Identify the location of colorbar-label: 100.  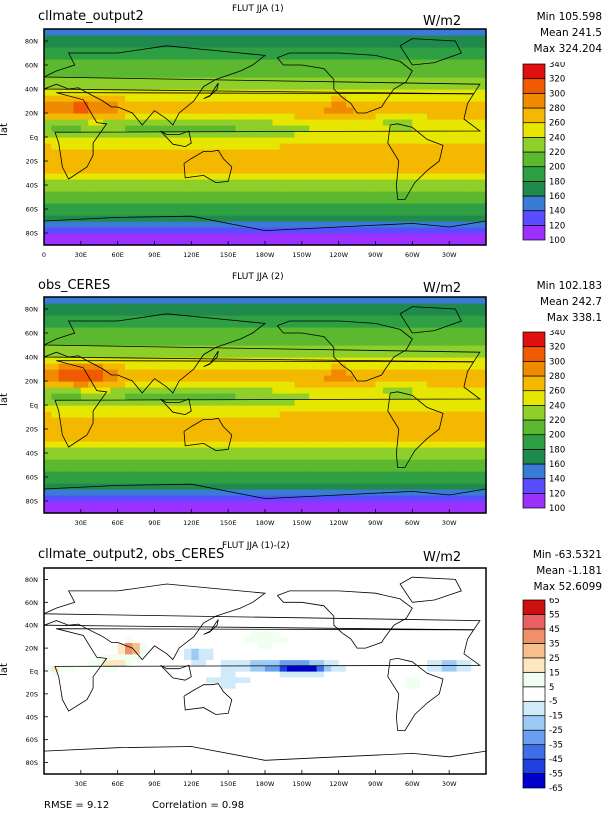
(557, 241).